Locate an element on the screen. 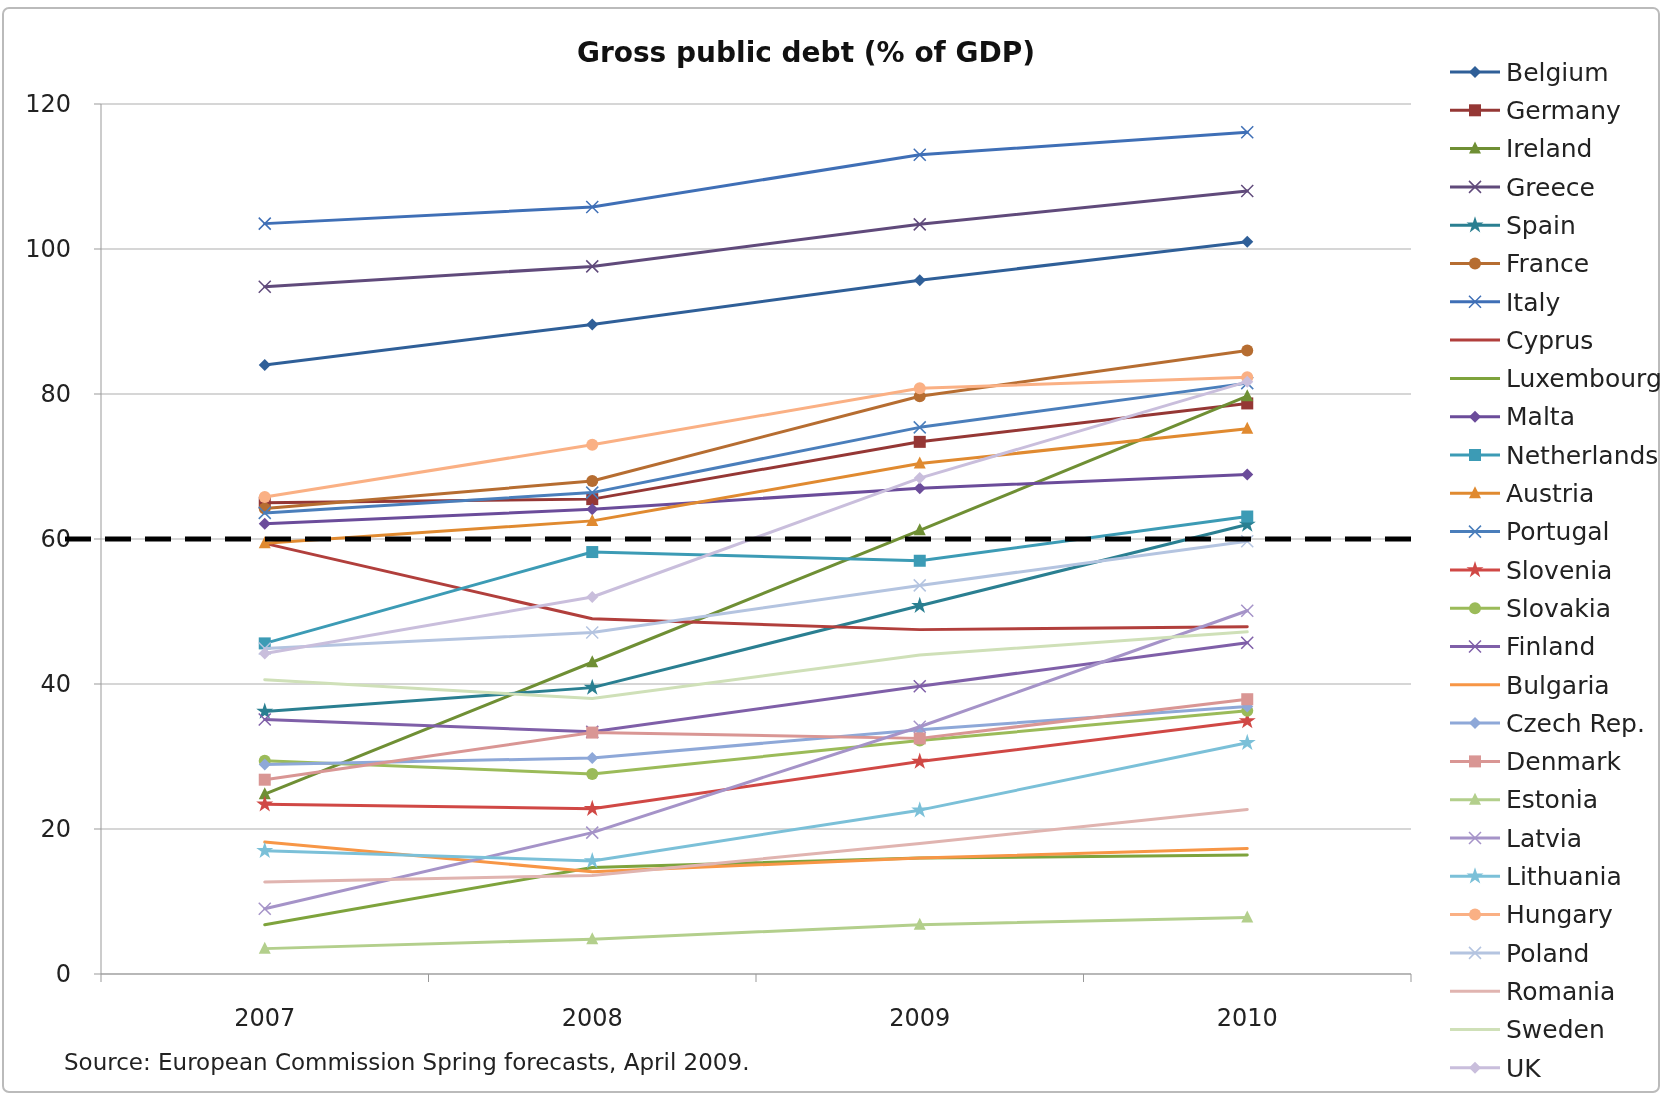 The height and width of the screenshot is (1100, 1666). y-tick-label: 80 is located at coordinates (55, 394).